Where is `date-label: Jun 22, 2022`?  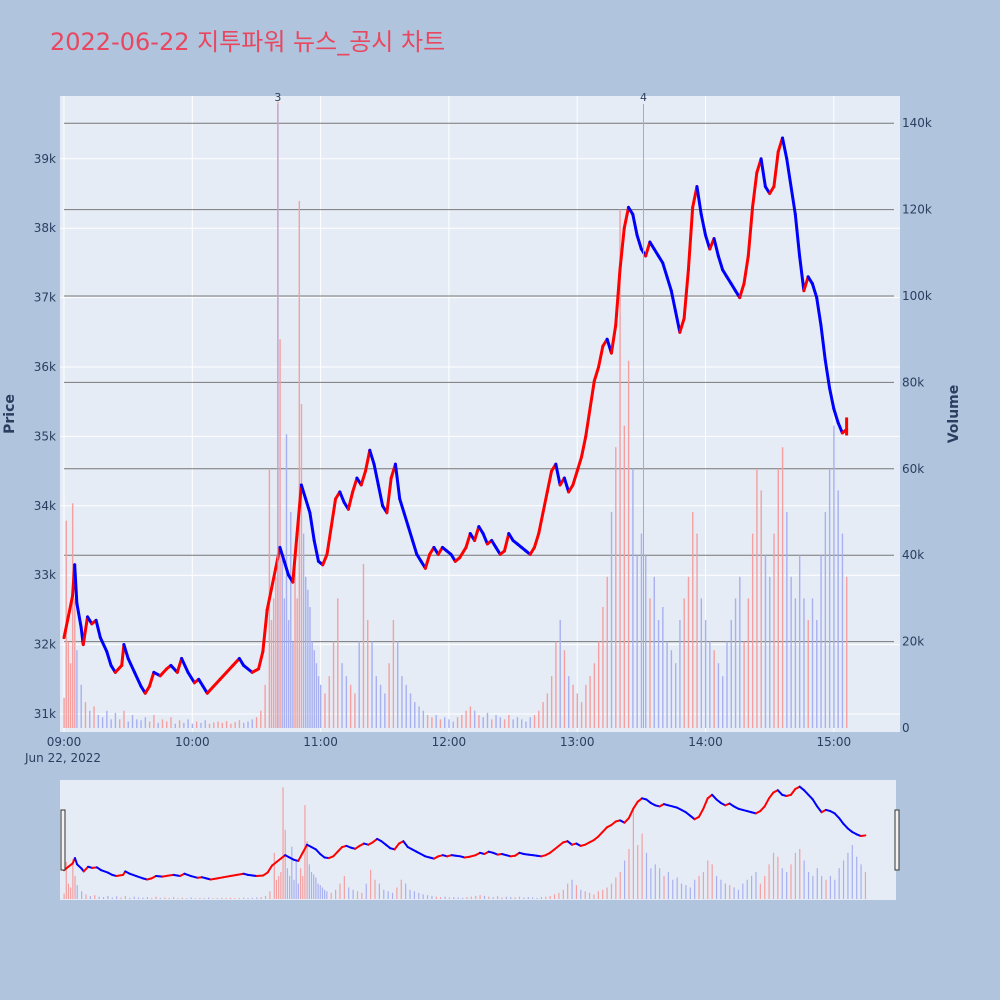
date-label: Jun 22, 2022 is located at coordinates (62, 758).